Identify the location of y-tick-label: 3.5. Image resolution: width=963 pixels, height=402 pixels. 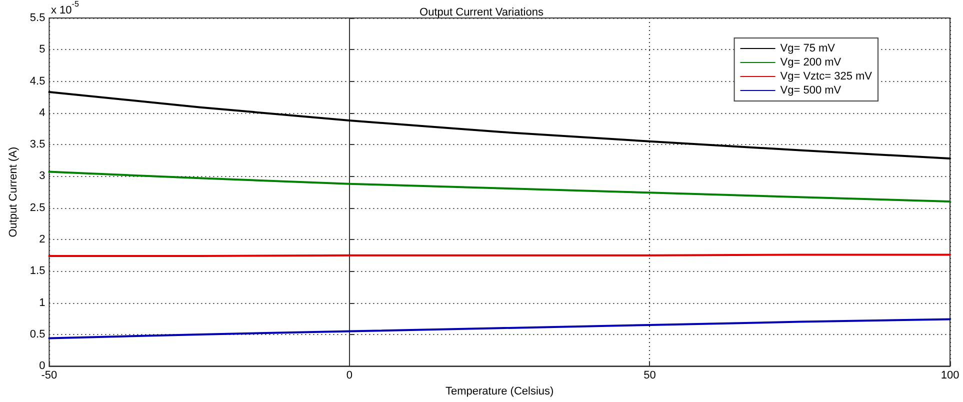
(38, 144).